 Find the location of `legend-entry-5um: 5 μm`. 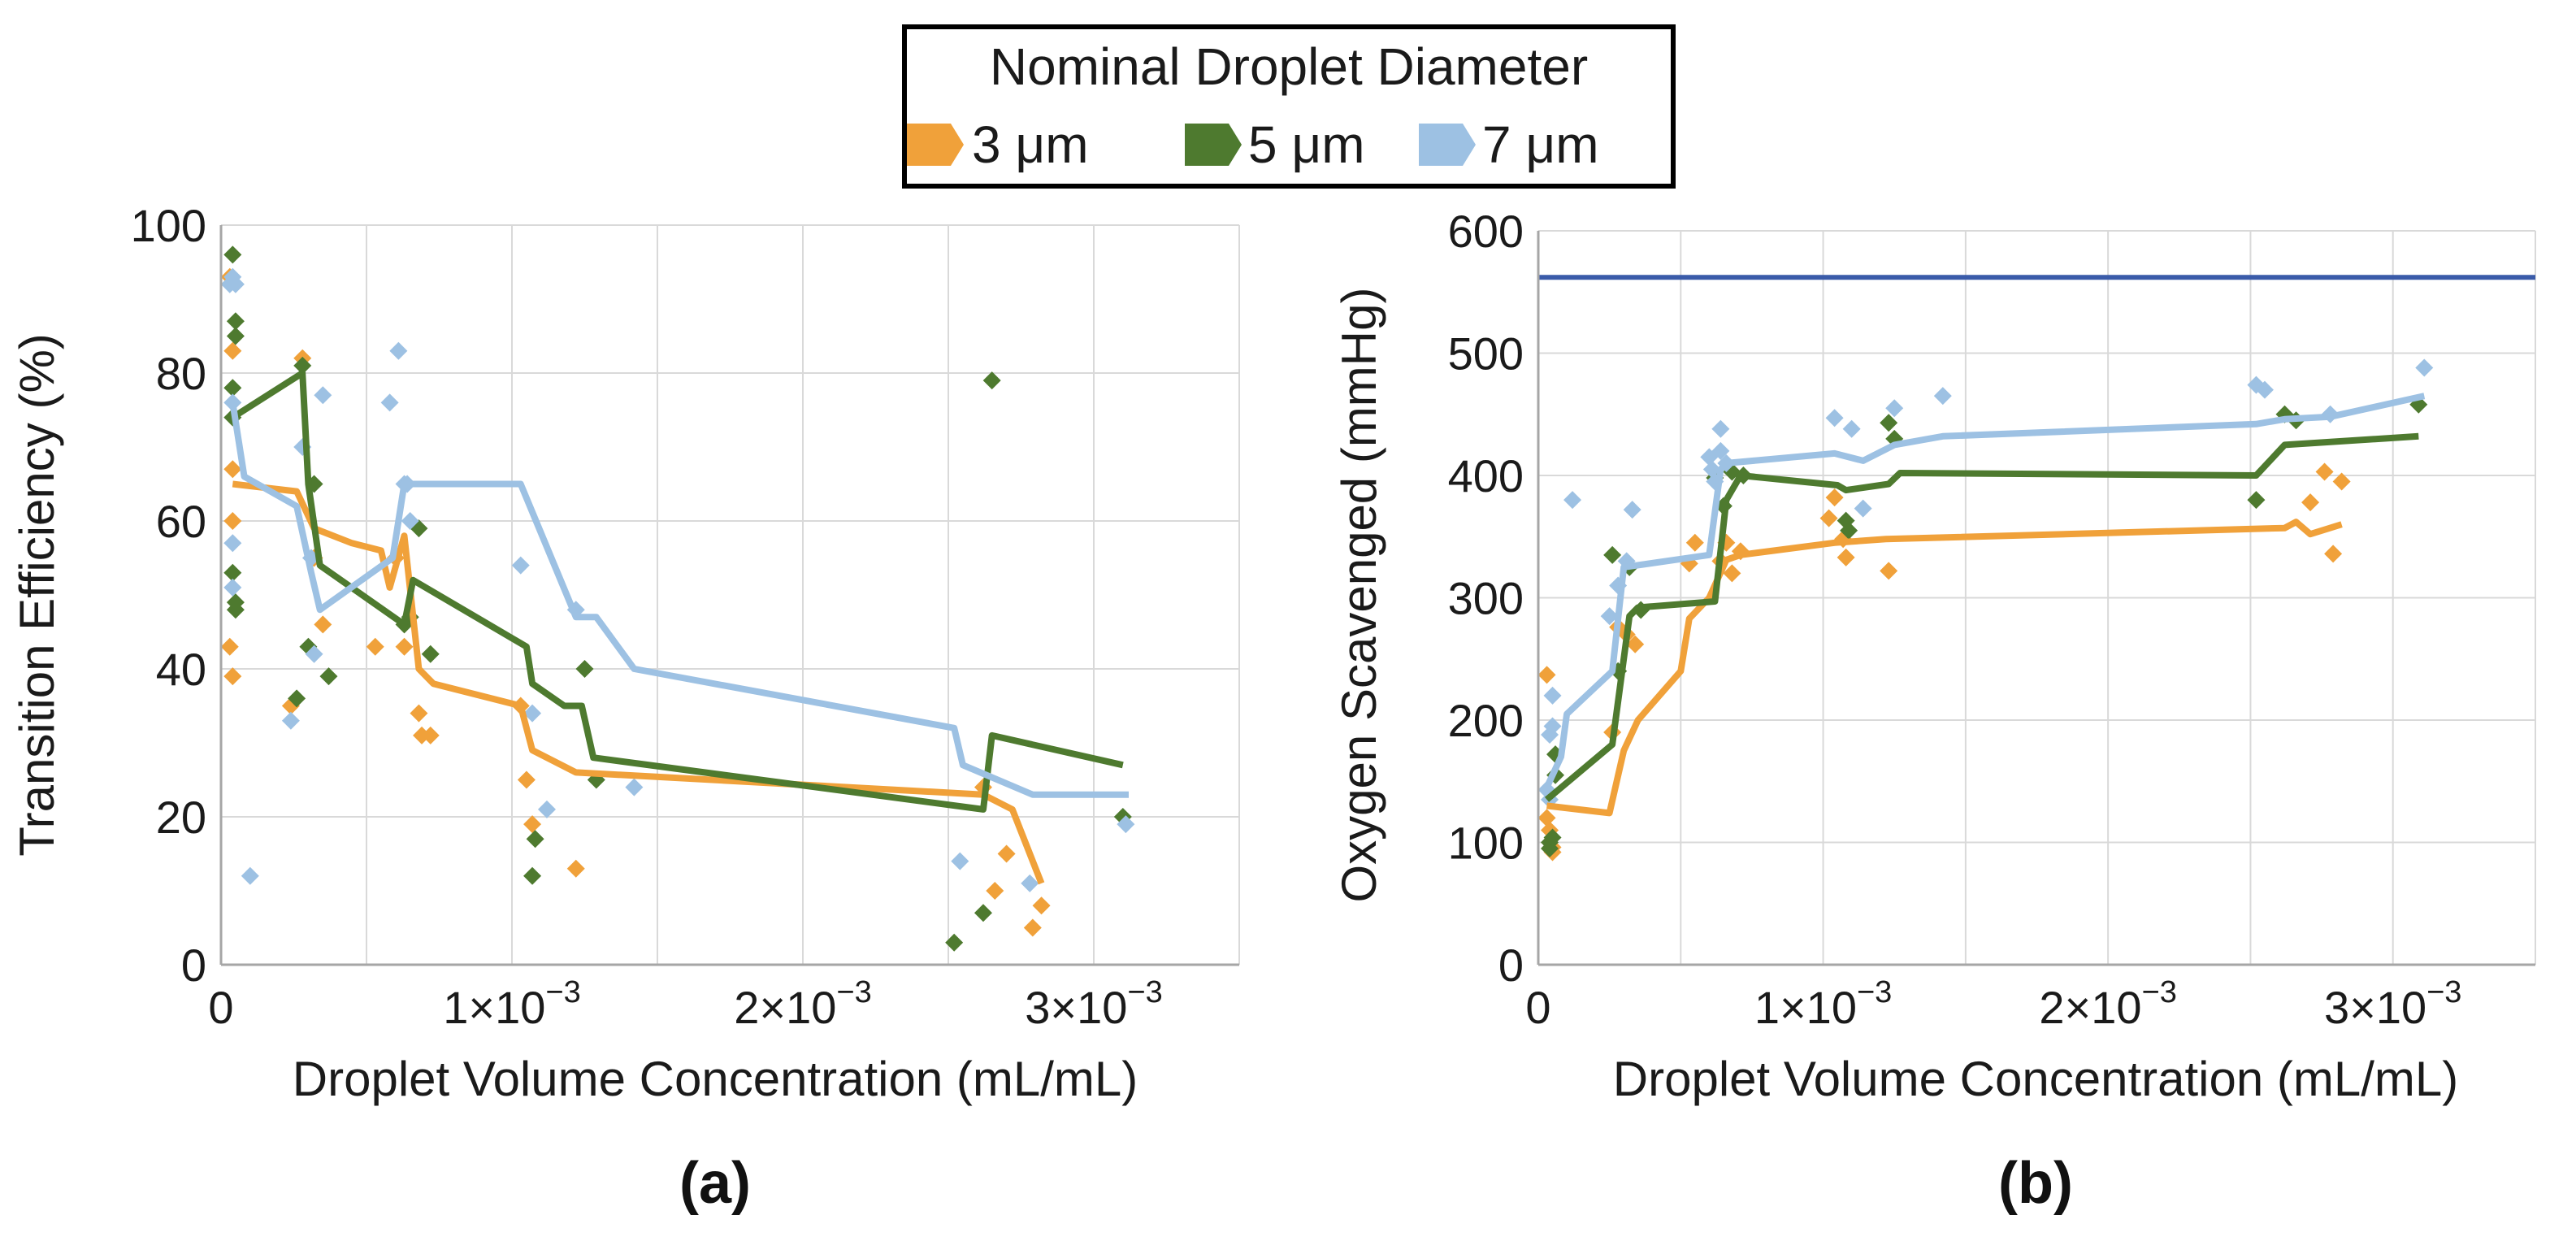

legend-entry-5um: 5 μm is located at coordinates (1275, 144).